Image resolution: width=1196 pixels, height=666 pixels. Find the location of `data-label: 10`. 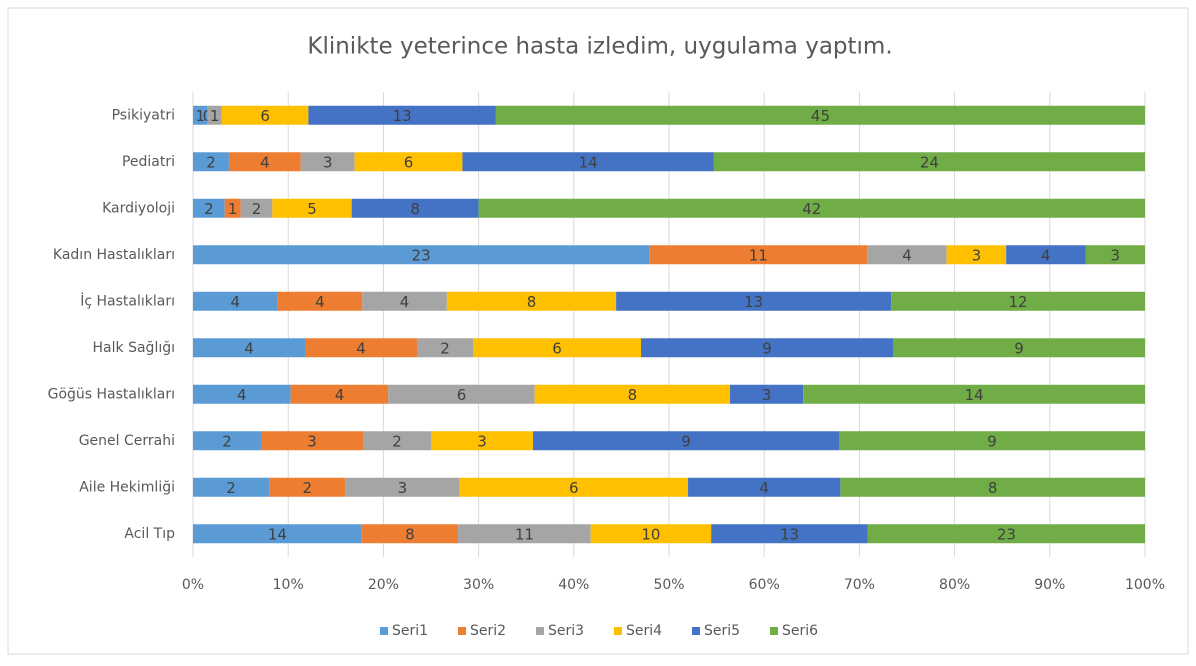

data-label: 10 is located at coordinates (650, 534).